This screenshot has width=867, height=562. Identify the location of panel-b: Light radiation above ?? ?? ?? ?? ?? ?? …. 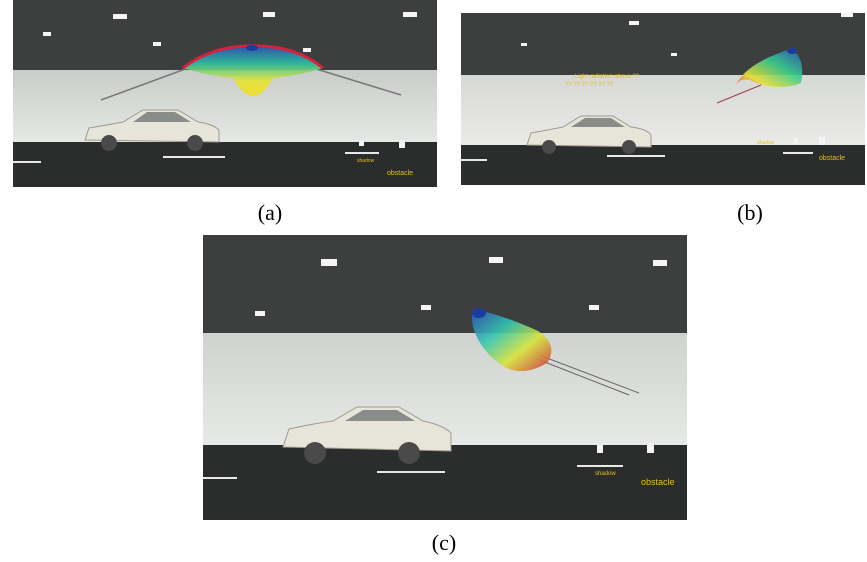
(663, 99).